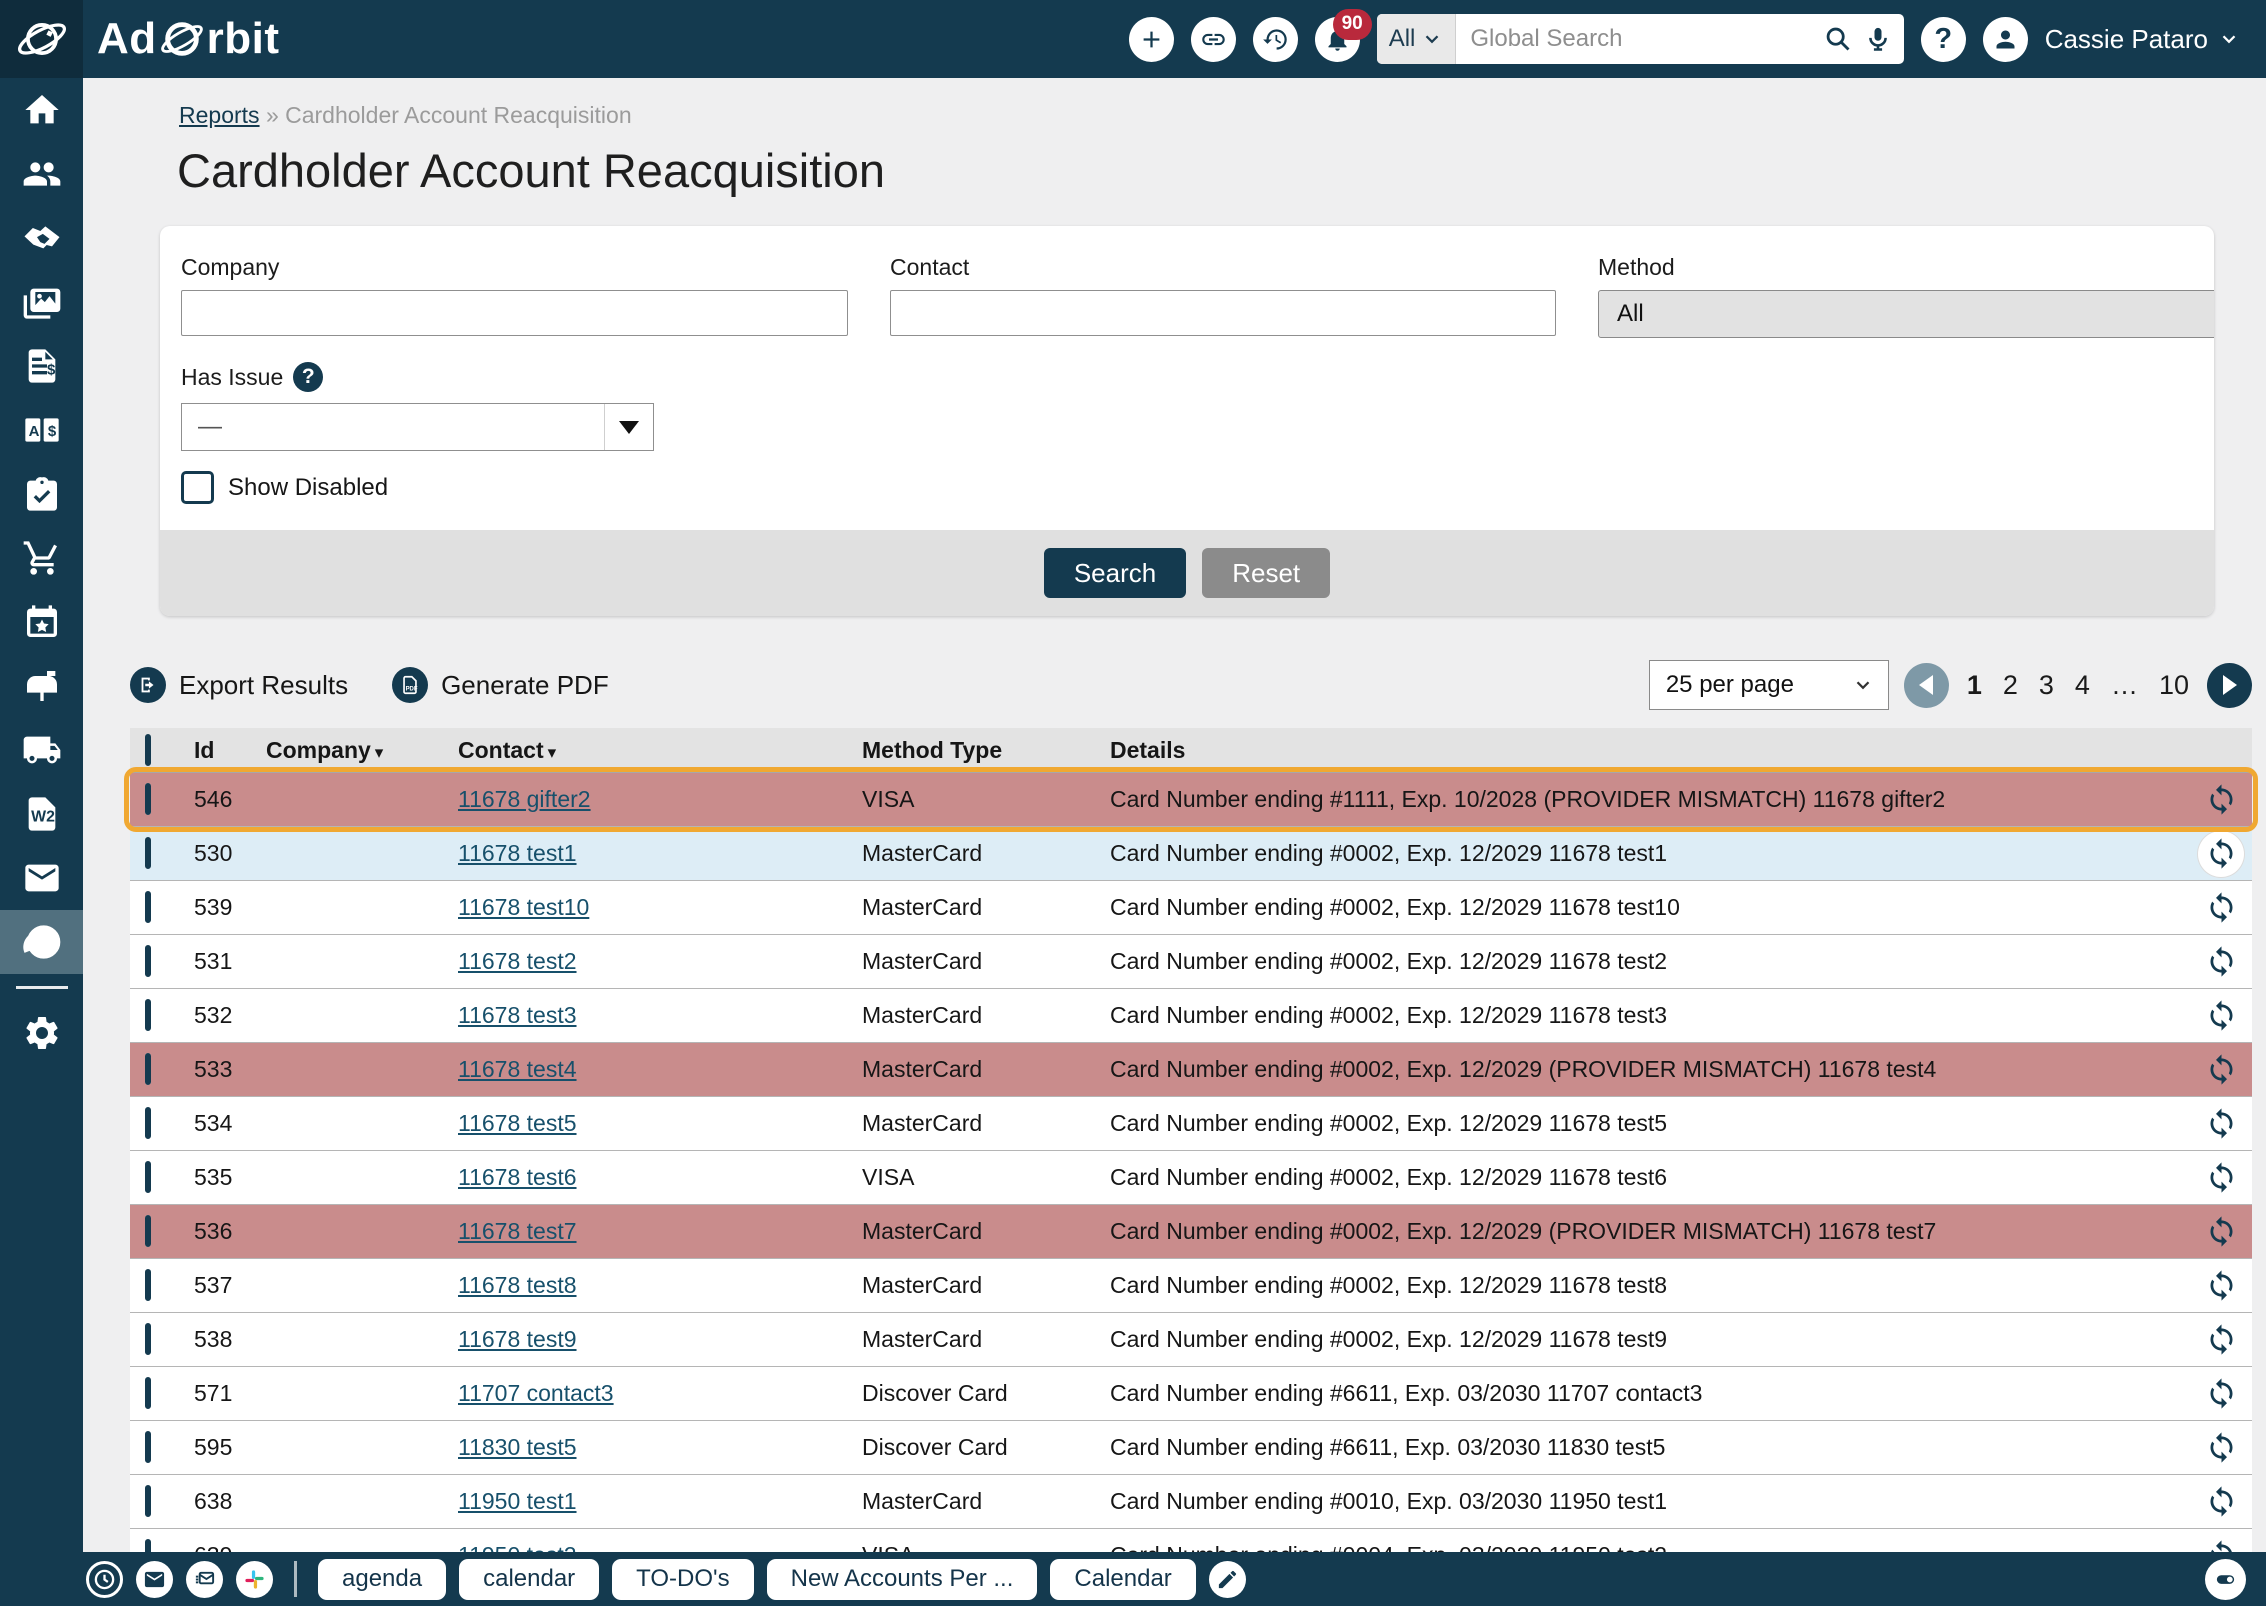 The height and width of the screenshot is (1606, 2266). Describe the element at coordinates (1148, 749) in the screenshot. I see `column-header-details: Details` at that location.